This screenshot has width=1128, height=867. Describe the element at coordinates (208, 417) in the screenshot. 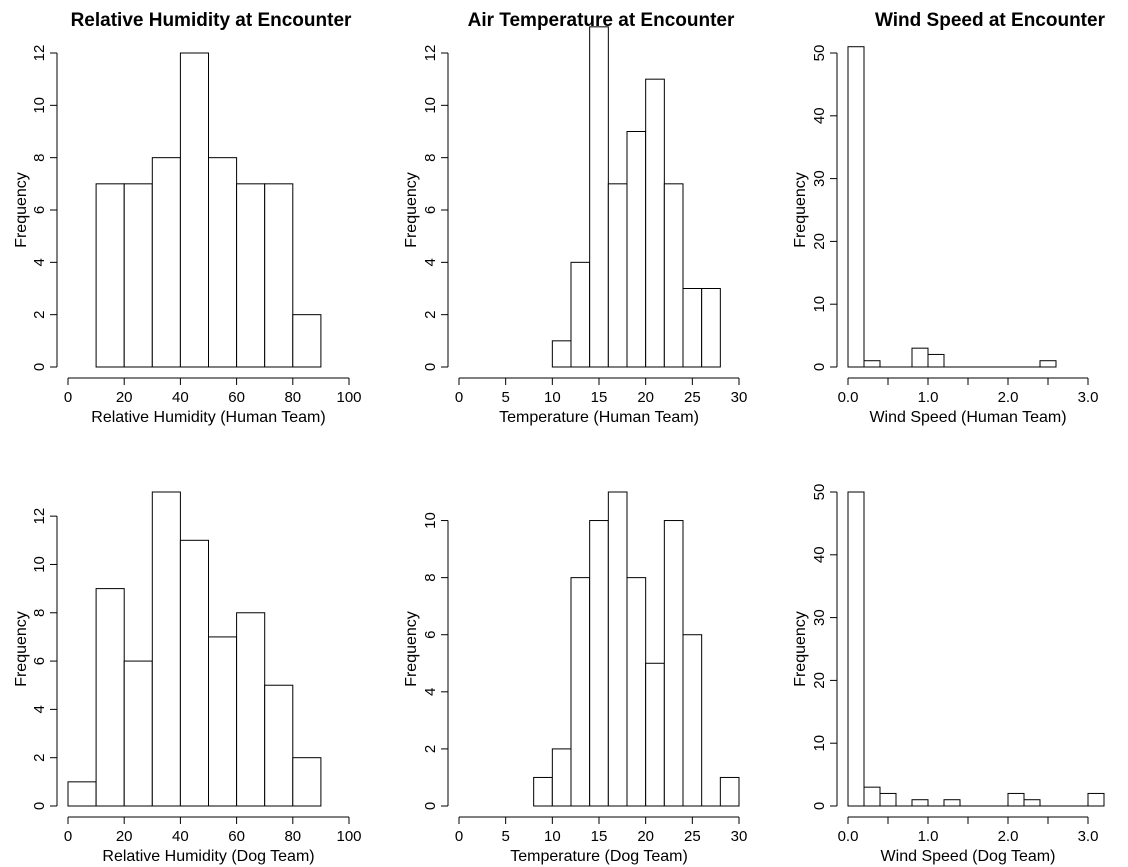

I see `x-axis-label: Relative Humidity (Human Team)` at that location.